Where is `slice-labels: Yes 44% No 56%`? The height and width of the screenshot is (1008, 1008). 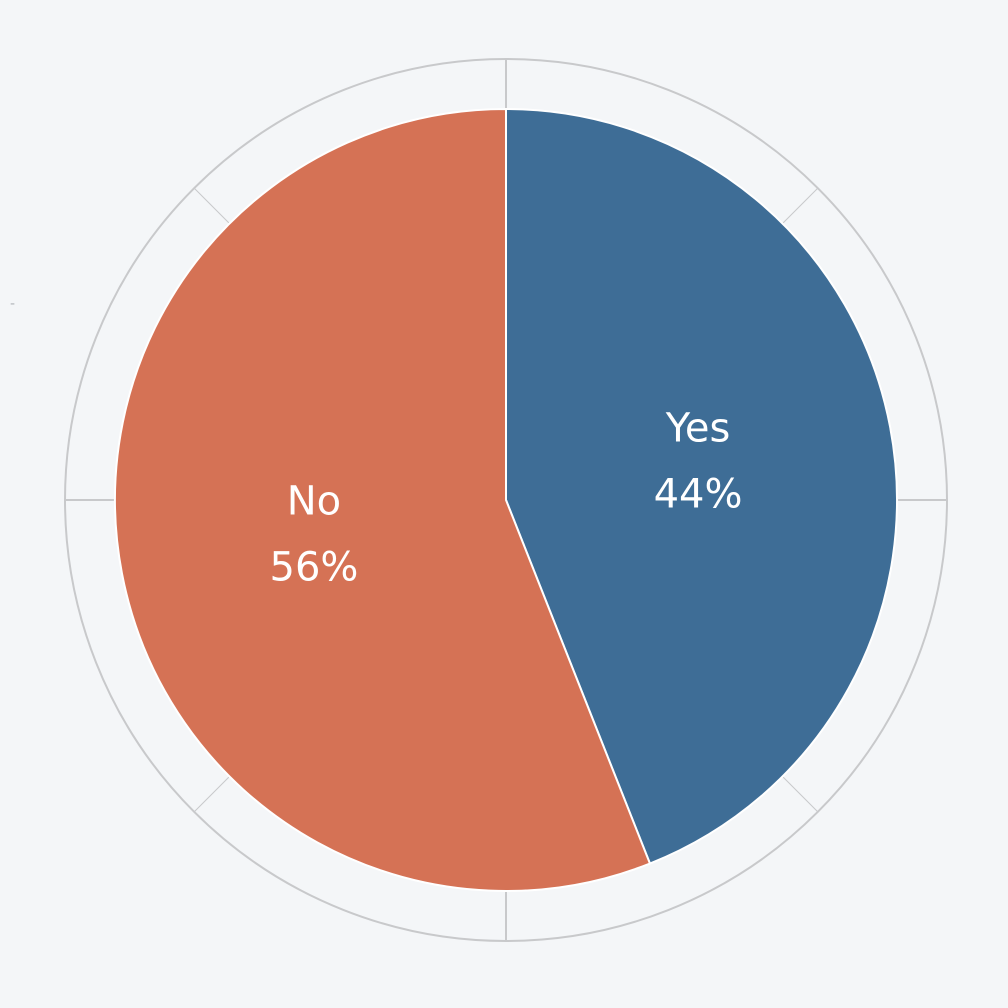
slice-labels: Yes 44% No 56% is located at coordinates (506, 497).